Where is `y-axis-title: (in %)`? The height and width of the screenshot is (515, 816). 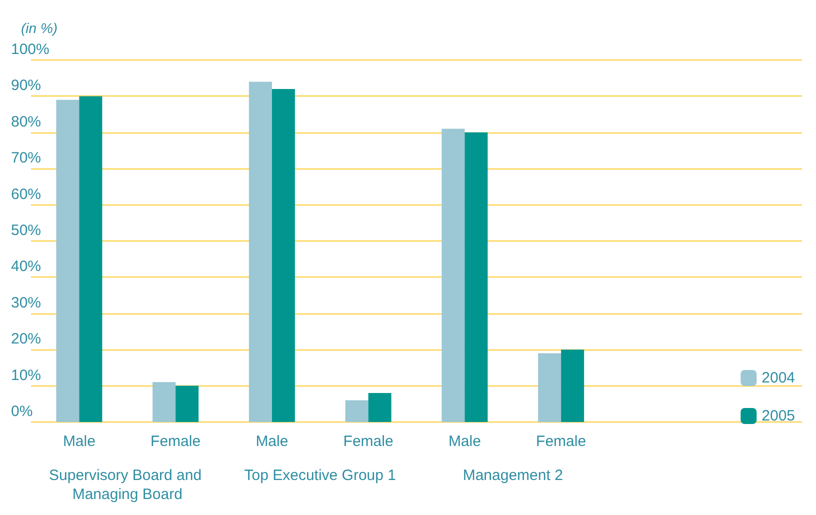
y-axis-title: (in %) is located at coordinates (39, 28).